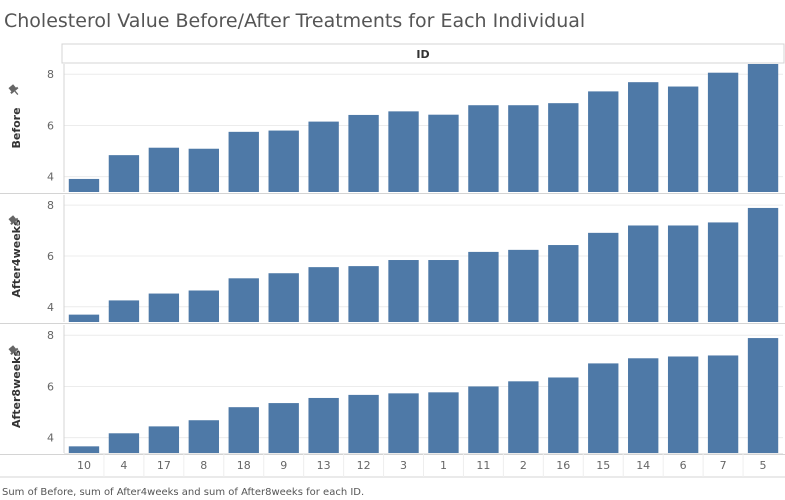  Describe the element at coordinates (392, 465) in the screenshot. I see `x-axis: 10 4 17 8 18 9 13 12 3 1 11 2 16 15 14 6 7 5` at that location.